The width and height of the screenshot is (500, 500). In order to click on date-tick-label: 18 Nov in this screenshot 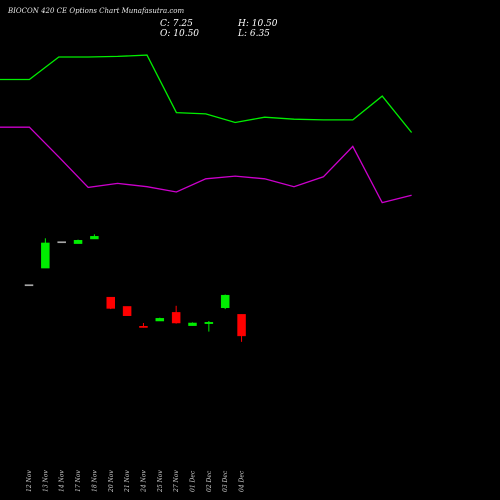, I will do `click(94, 481)`.